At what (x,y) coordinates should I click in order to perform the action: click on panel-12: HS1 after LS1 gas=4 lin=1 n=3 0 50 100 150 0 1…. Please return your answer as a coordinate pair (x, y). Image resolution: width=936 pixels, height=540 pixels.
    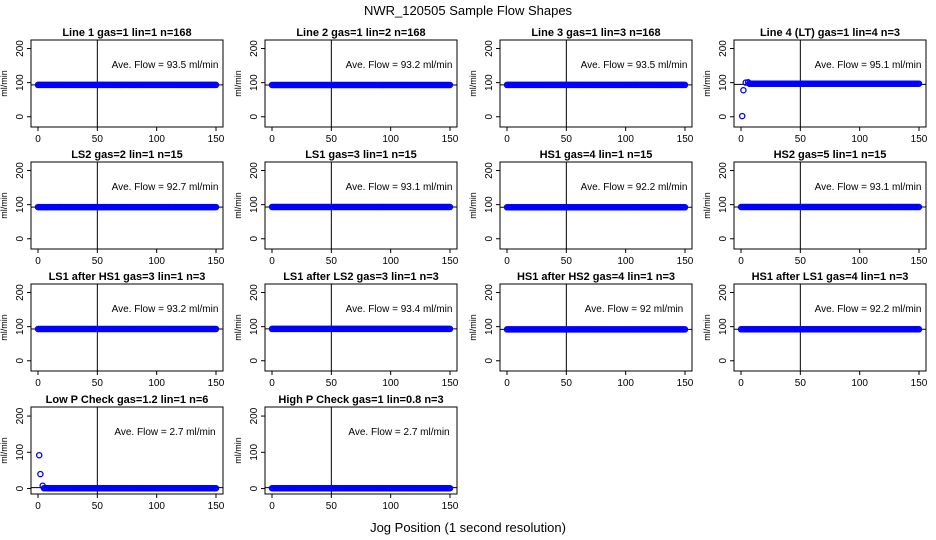
    Looking at the image, I should click on (815, 330).